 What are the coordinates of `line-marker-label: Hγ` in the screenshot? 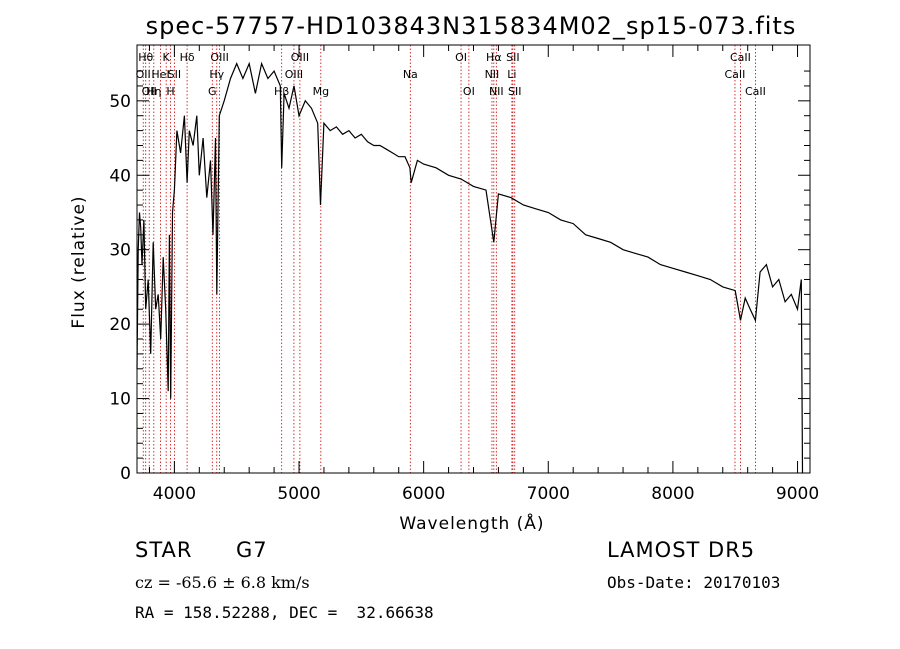 It's located at (216, 74).